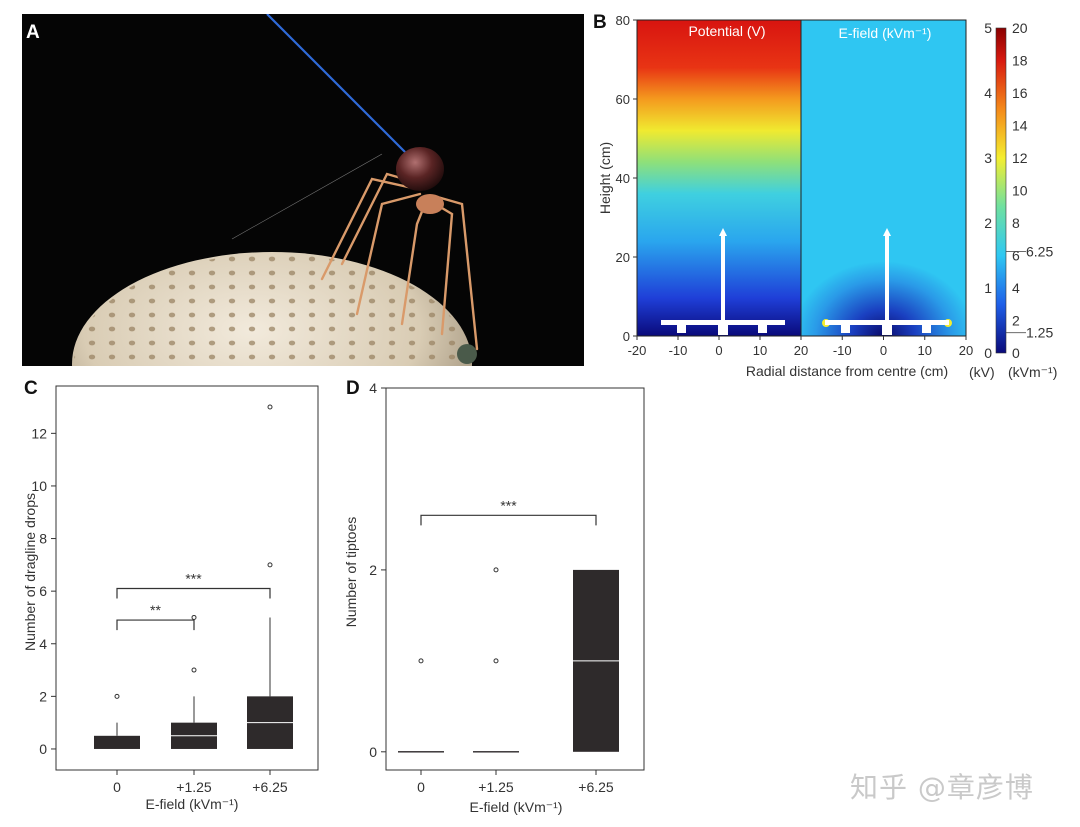 The width and height of the screenshot is (1080, 827). What do you see at coordinates (43, 539) in the screenshot?
I see `ytick-label: 8` at bounding box center [43, 539].